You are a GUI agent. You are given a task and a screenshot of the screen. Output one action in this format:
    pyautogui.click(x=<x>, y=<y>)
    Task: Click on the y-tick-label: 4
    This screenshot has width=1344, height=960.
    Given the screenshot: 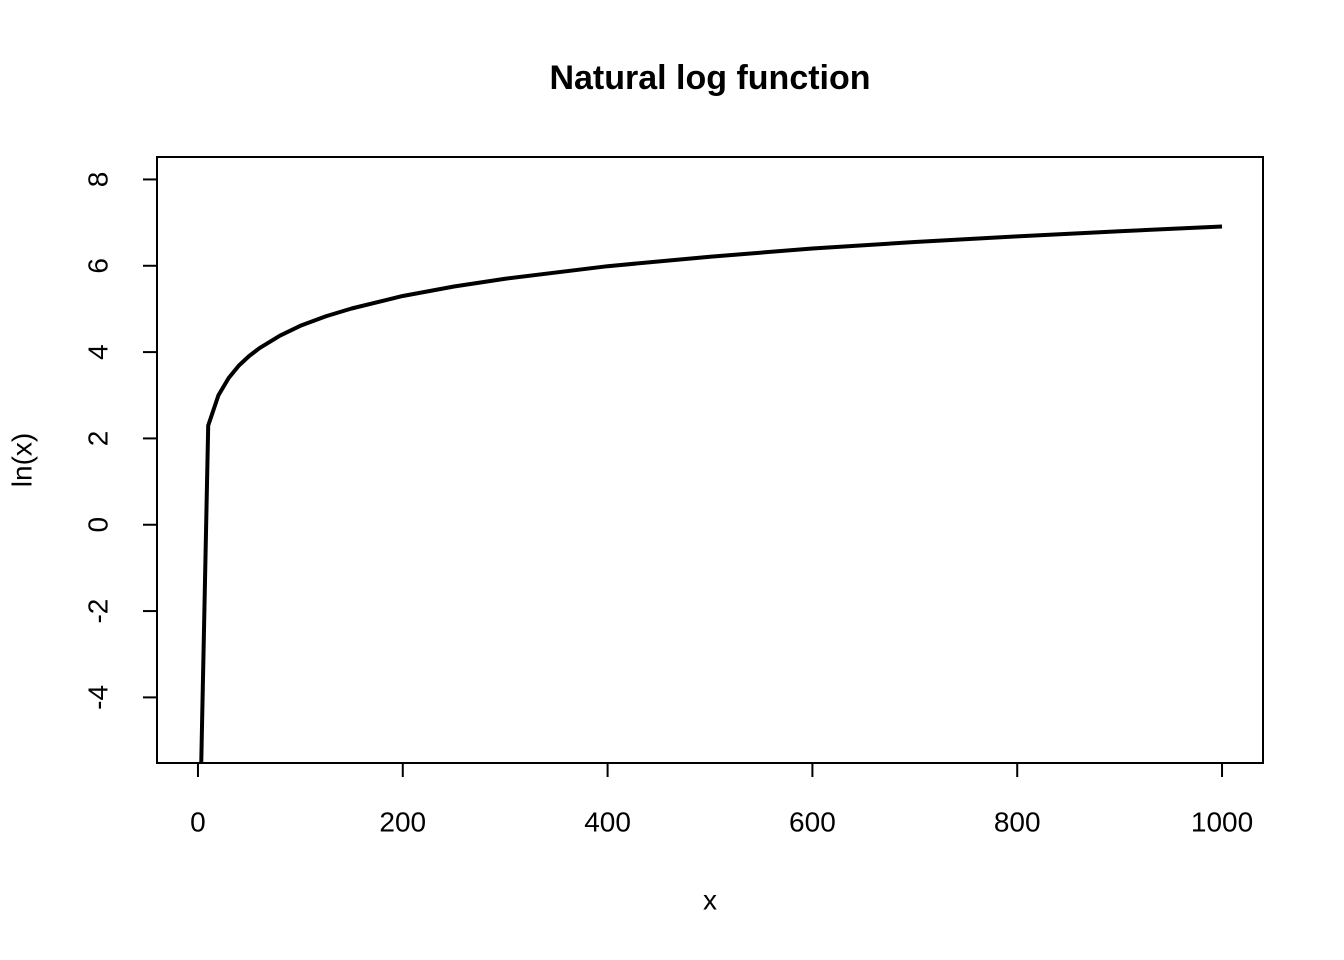 What is the action you would take?
    pyautogui.click(x=97, y=352)
    